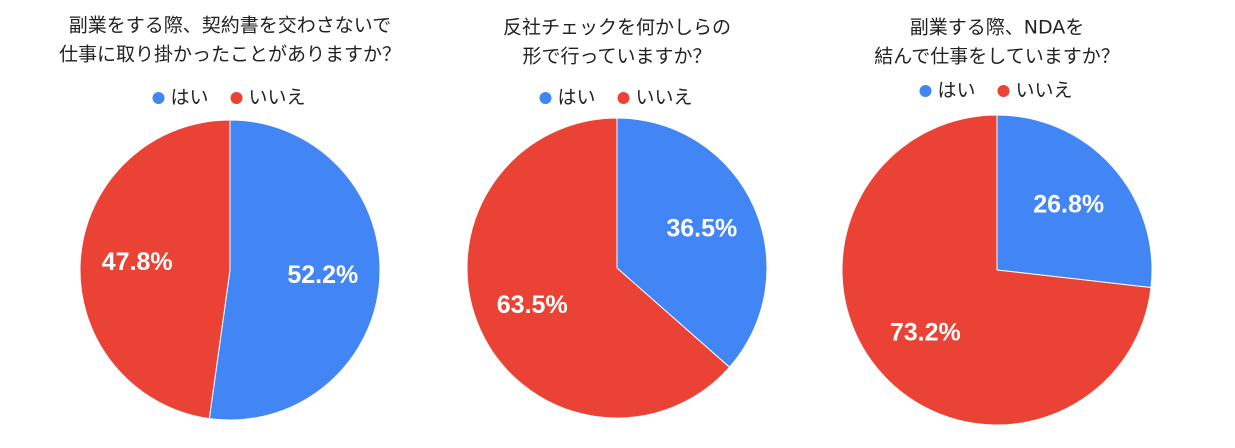  I want to click on chart-title: 副業をする際、契約書を交わさないで, so click(230, 26).